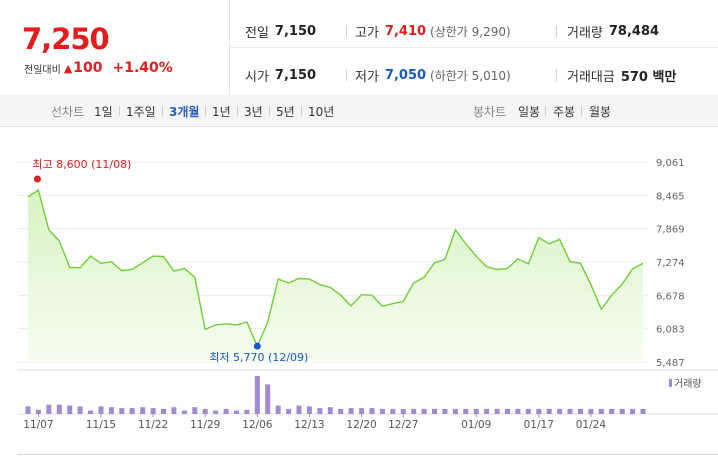  What do you see at coordinates (470, 32) in the screenshot?
I see `upper-limit: (상한가 9,290)` at bounding box center [470, 32].